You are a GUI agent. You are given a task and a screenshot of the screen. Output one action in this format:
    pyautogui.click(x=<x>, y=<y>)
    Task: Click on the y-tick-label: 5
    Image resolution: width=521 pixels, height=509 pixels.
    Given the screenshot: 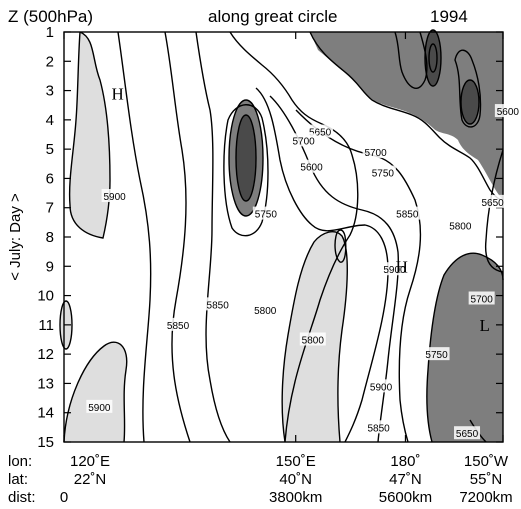 What is the action you would take?
    pyautogui.click(x=50, y=149)
    